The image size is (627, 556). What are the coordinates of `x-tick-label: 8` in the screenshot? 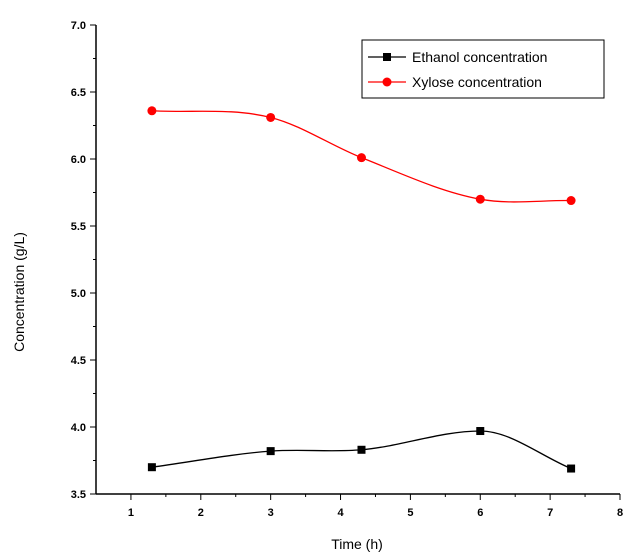 It's located at (620, 513).